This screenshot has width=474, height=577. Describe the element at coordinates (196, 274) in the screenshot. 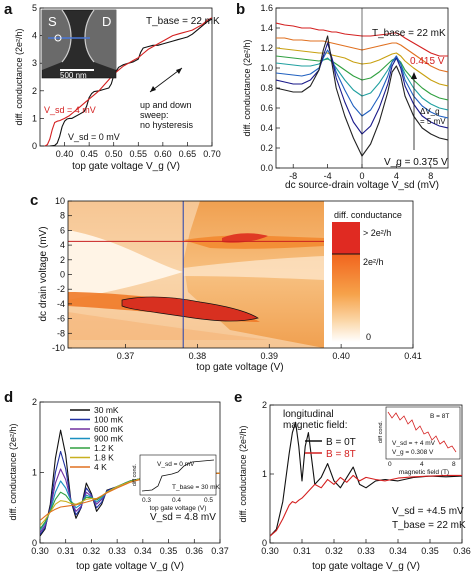

I see `heatmap-features` at that location.